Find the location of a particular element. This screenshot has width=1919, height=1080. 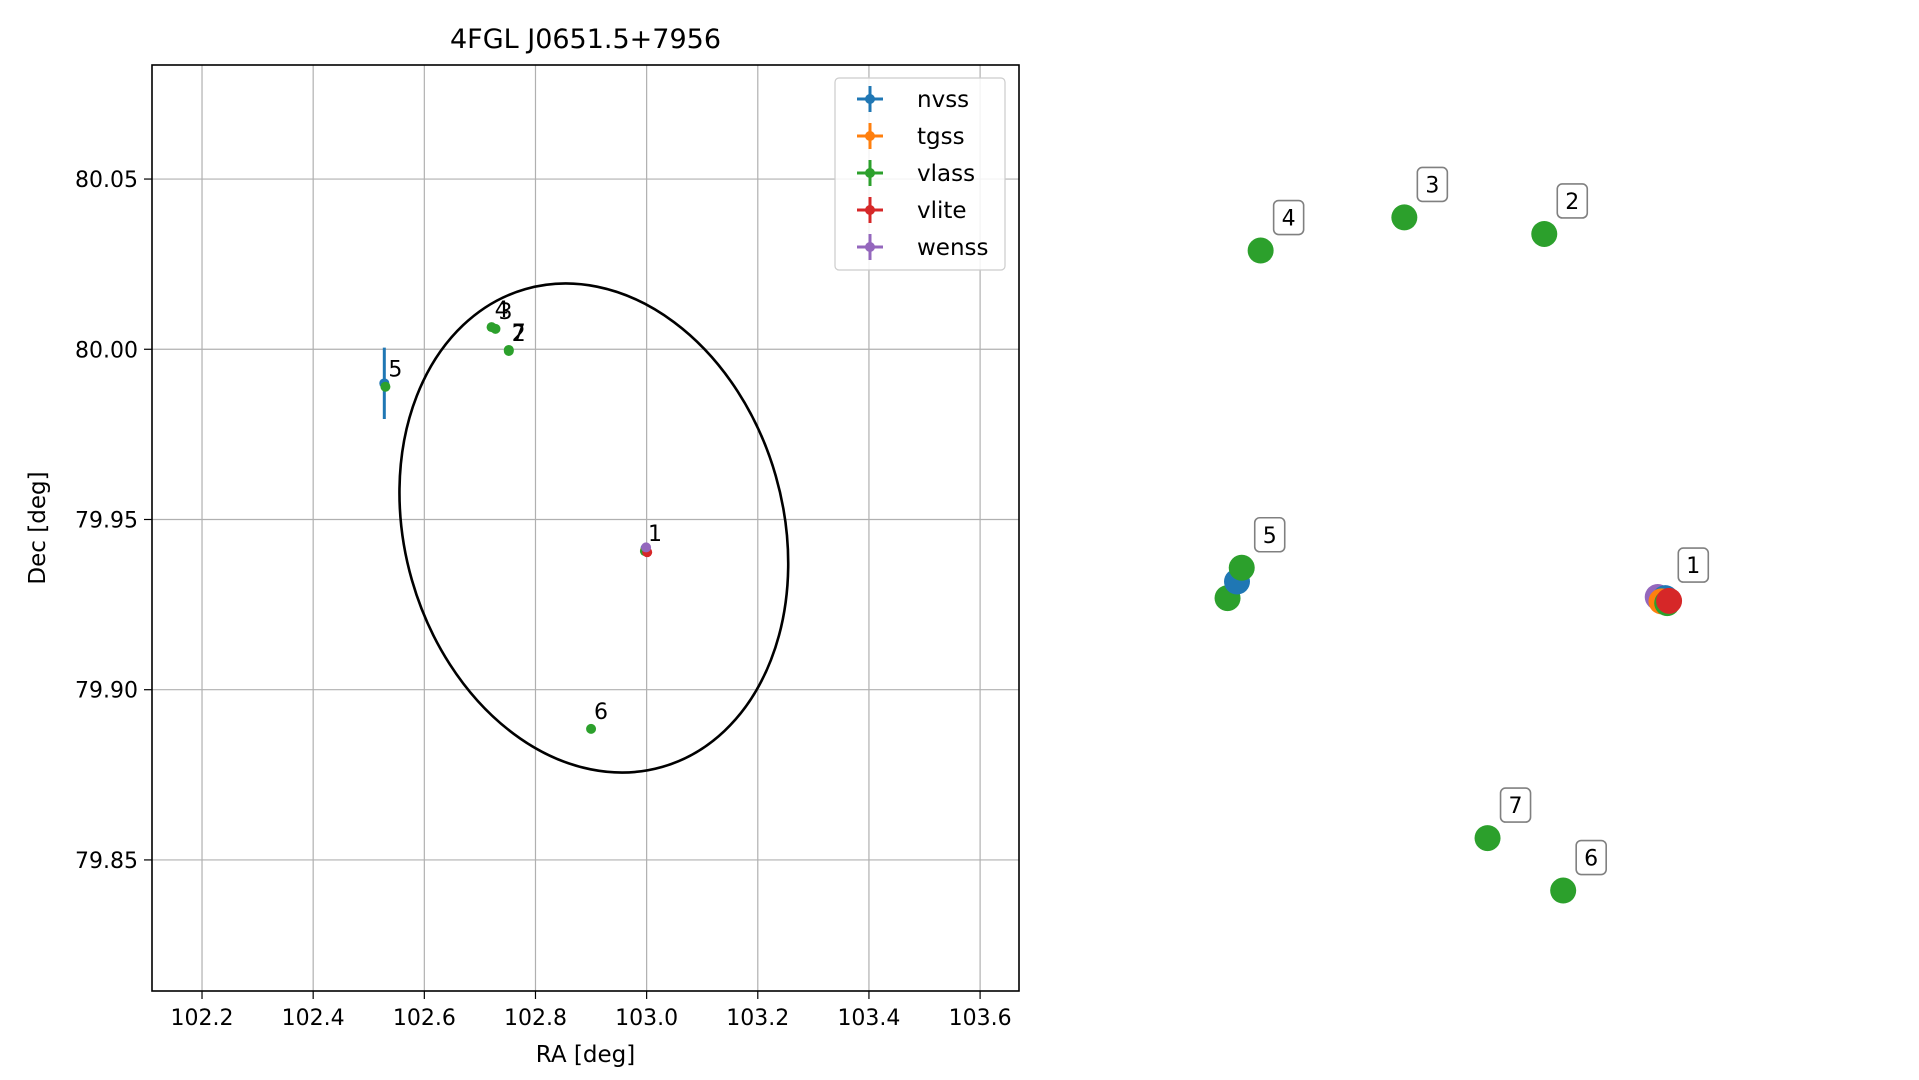

legend-label: wenss is located at coordinates (953, 248).